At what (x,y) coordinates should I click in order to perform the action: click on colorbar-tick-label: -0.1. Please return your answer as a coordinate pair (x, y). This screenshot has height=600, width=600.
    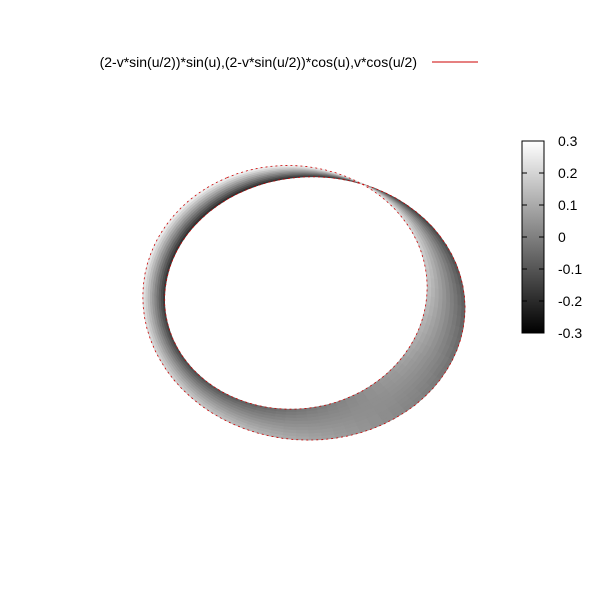
    Looking at the image, I should click on (570, 269).